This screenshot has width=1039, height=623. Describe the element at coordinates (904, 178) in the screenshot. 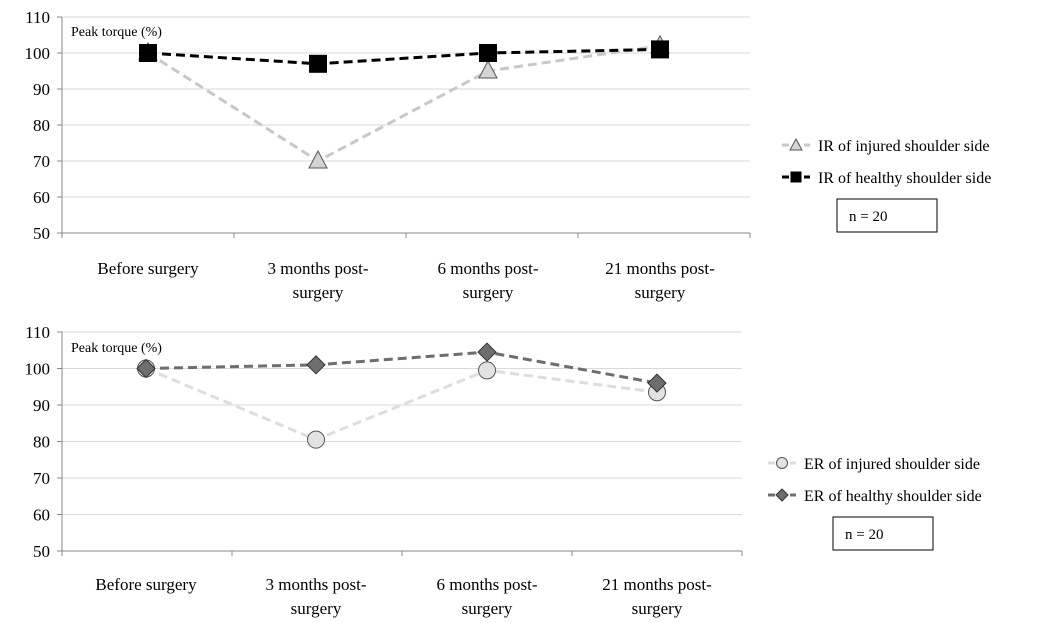

I see `legend-label: IR of healthy shoulder side` at that location.